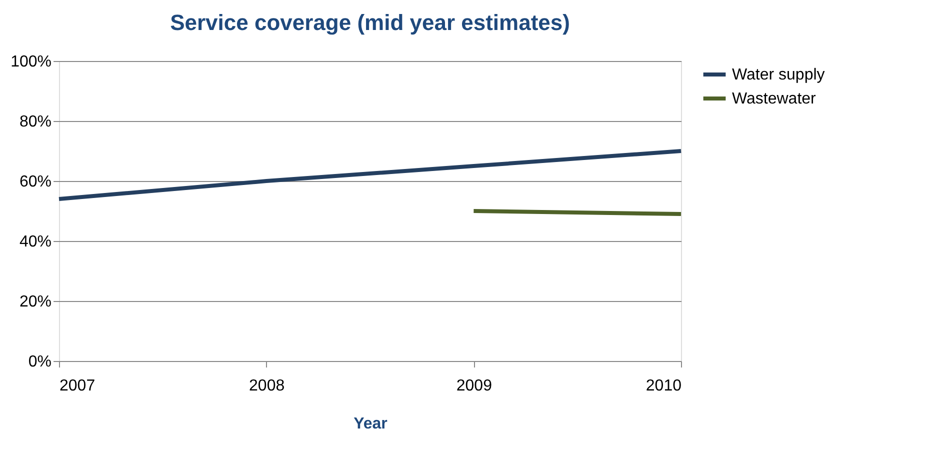 This screenshot has width=943, height=461. What do you see at coordinates (267, 386) in the screenshot?
I see `x-tick-label: 2008` at bounding box center [267, 386].